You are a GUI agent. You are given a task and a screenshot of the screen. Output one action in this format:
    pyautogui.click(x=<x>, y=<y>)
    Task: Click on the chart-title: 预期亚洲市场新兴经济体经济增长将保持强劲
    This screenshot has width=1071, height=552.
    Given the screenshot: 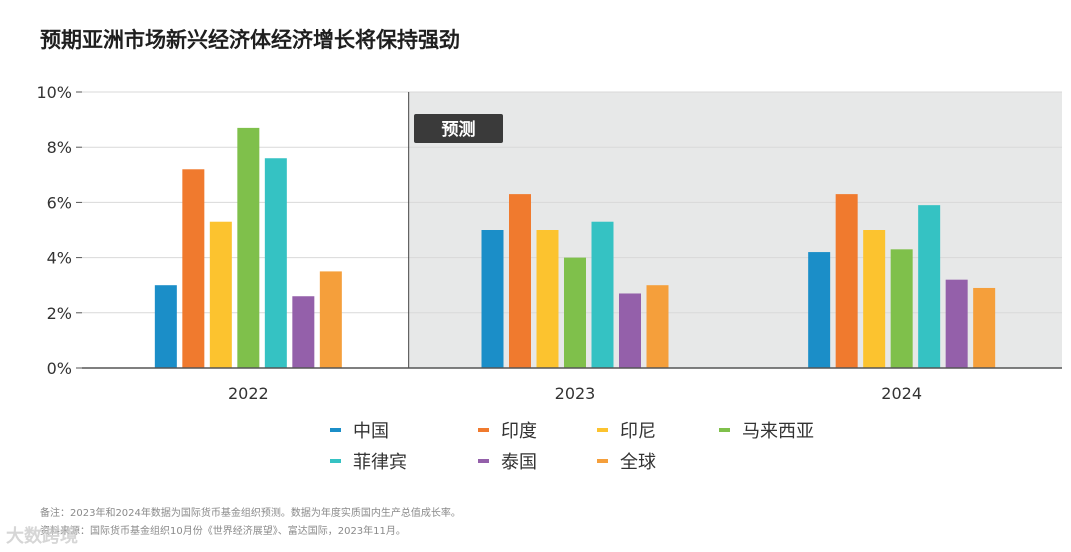 What is the action you would take?
    pyautogui.click(x=250, y=40)
    